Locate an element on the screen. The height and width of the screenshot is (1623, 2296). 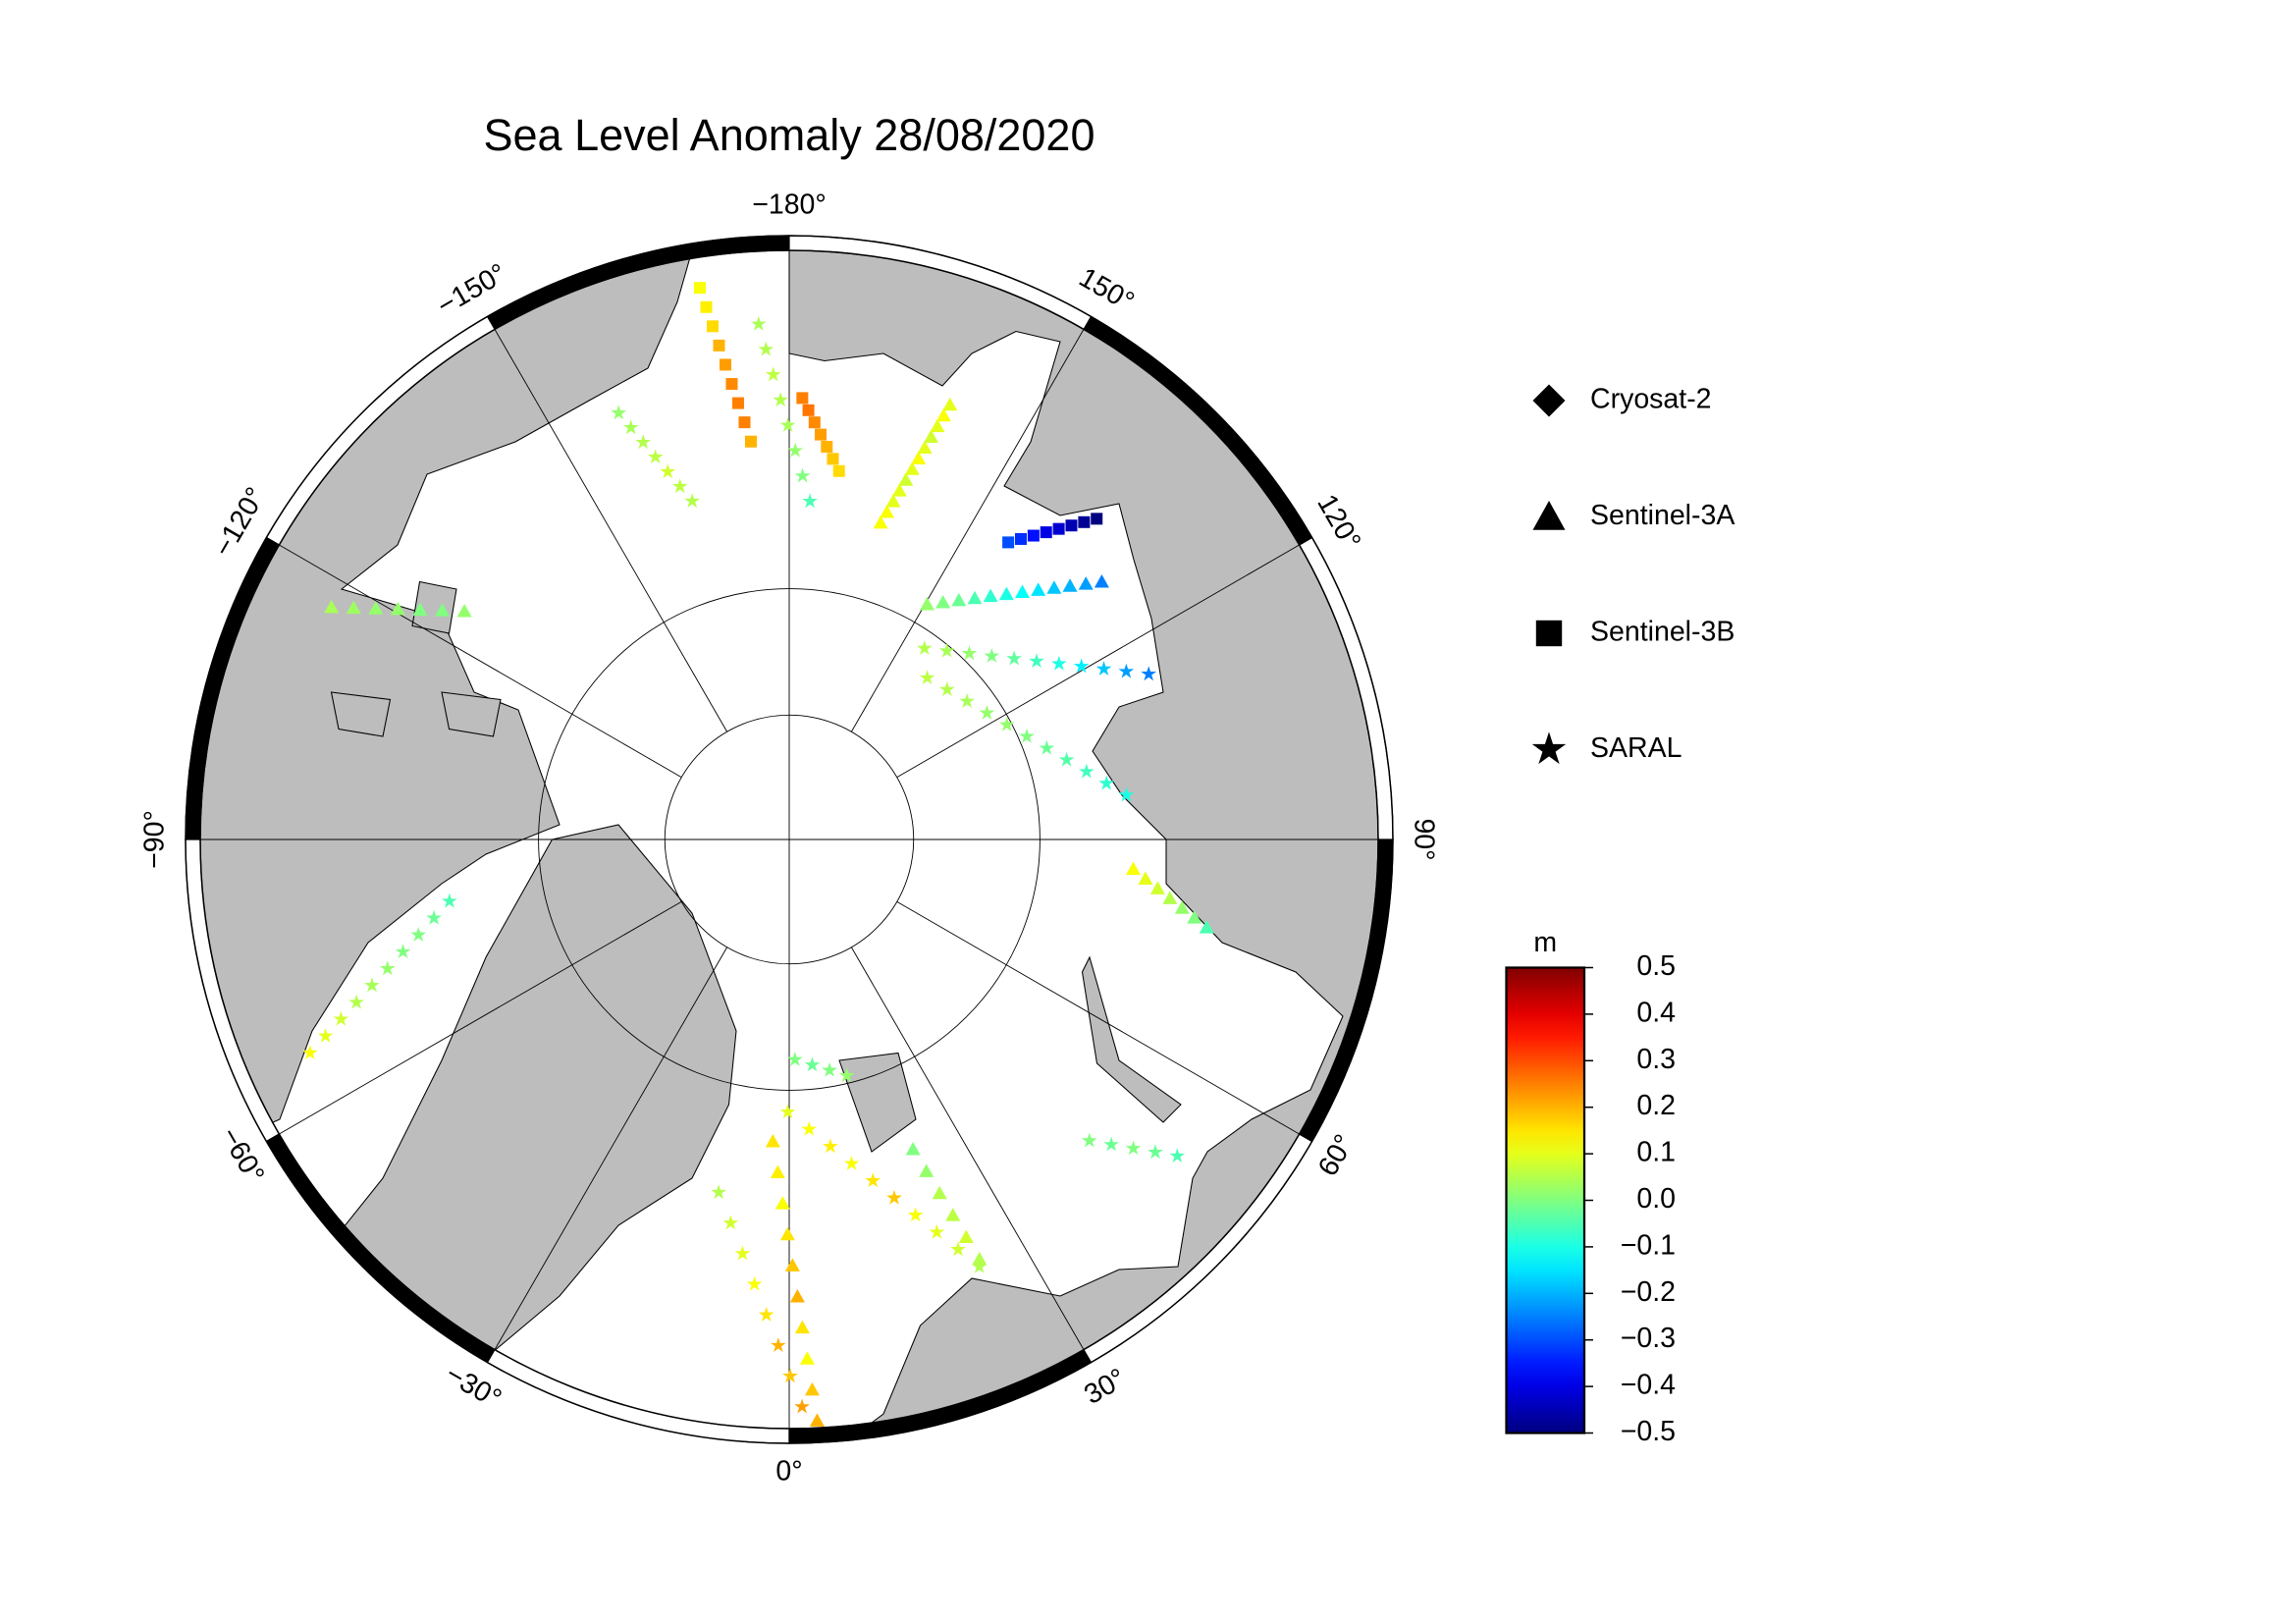
colorbar-tick-label: 0.3 is located at coordinates (1656, 1059).